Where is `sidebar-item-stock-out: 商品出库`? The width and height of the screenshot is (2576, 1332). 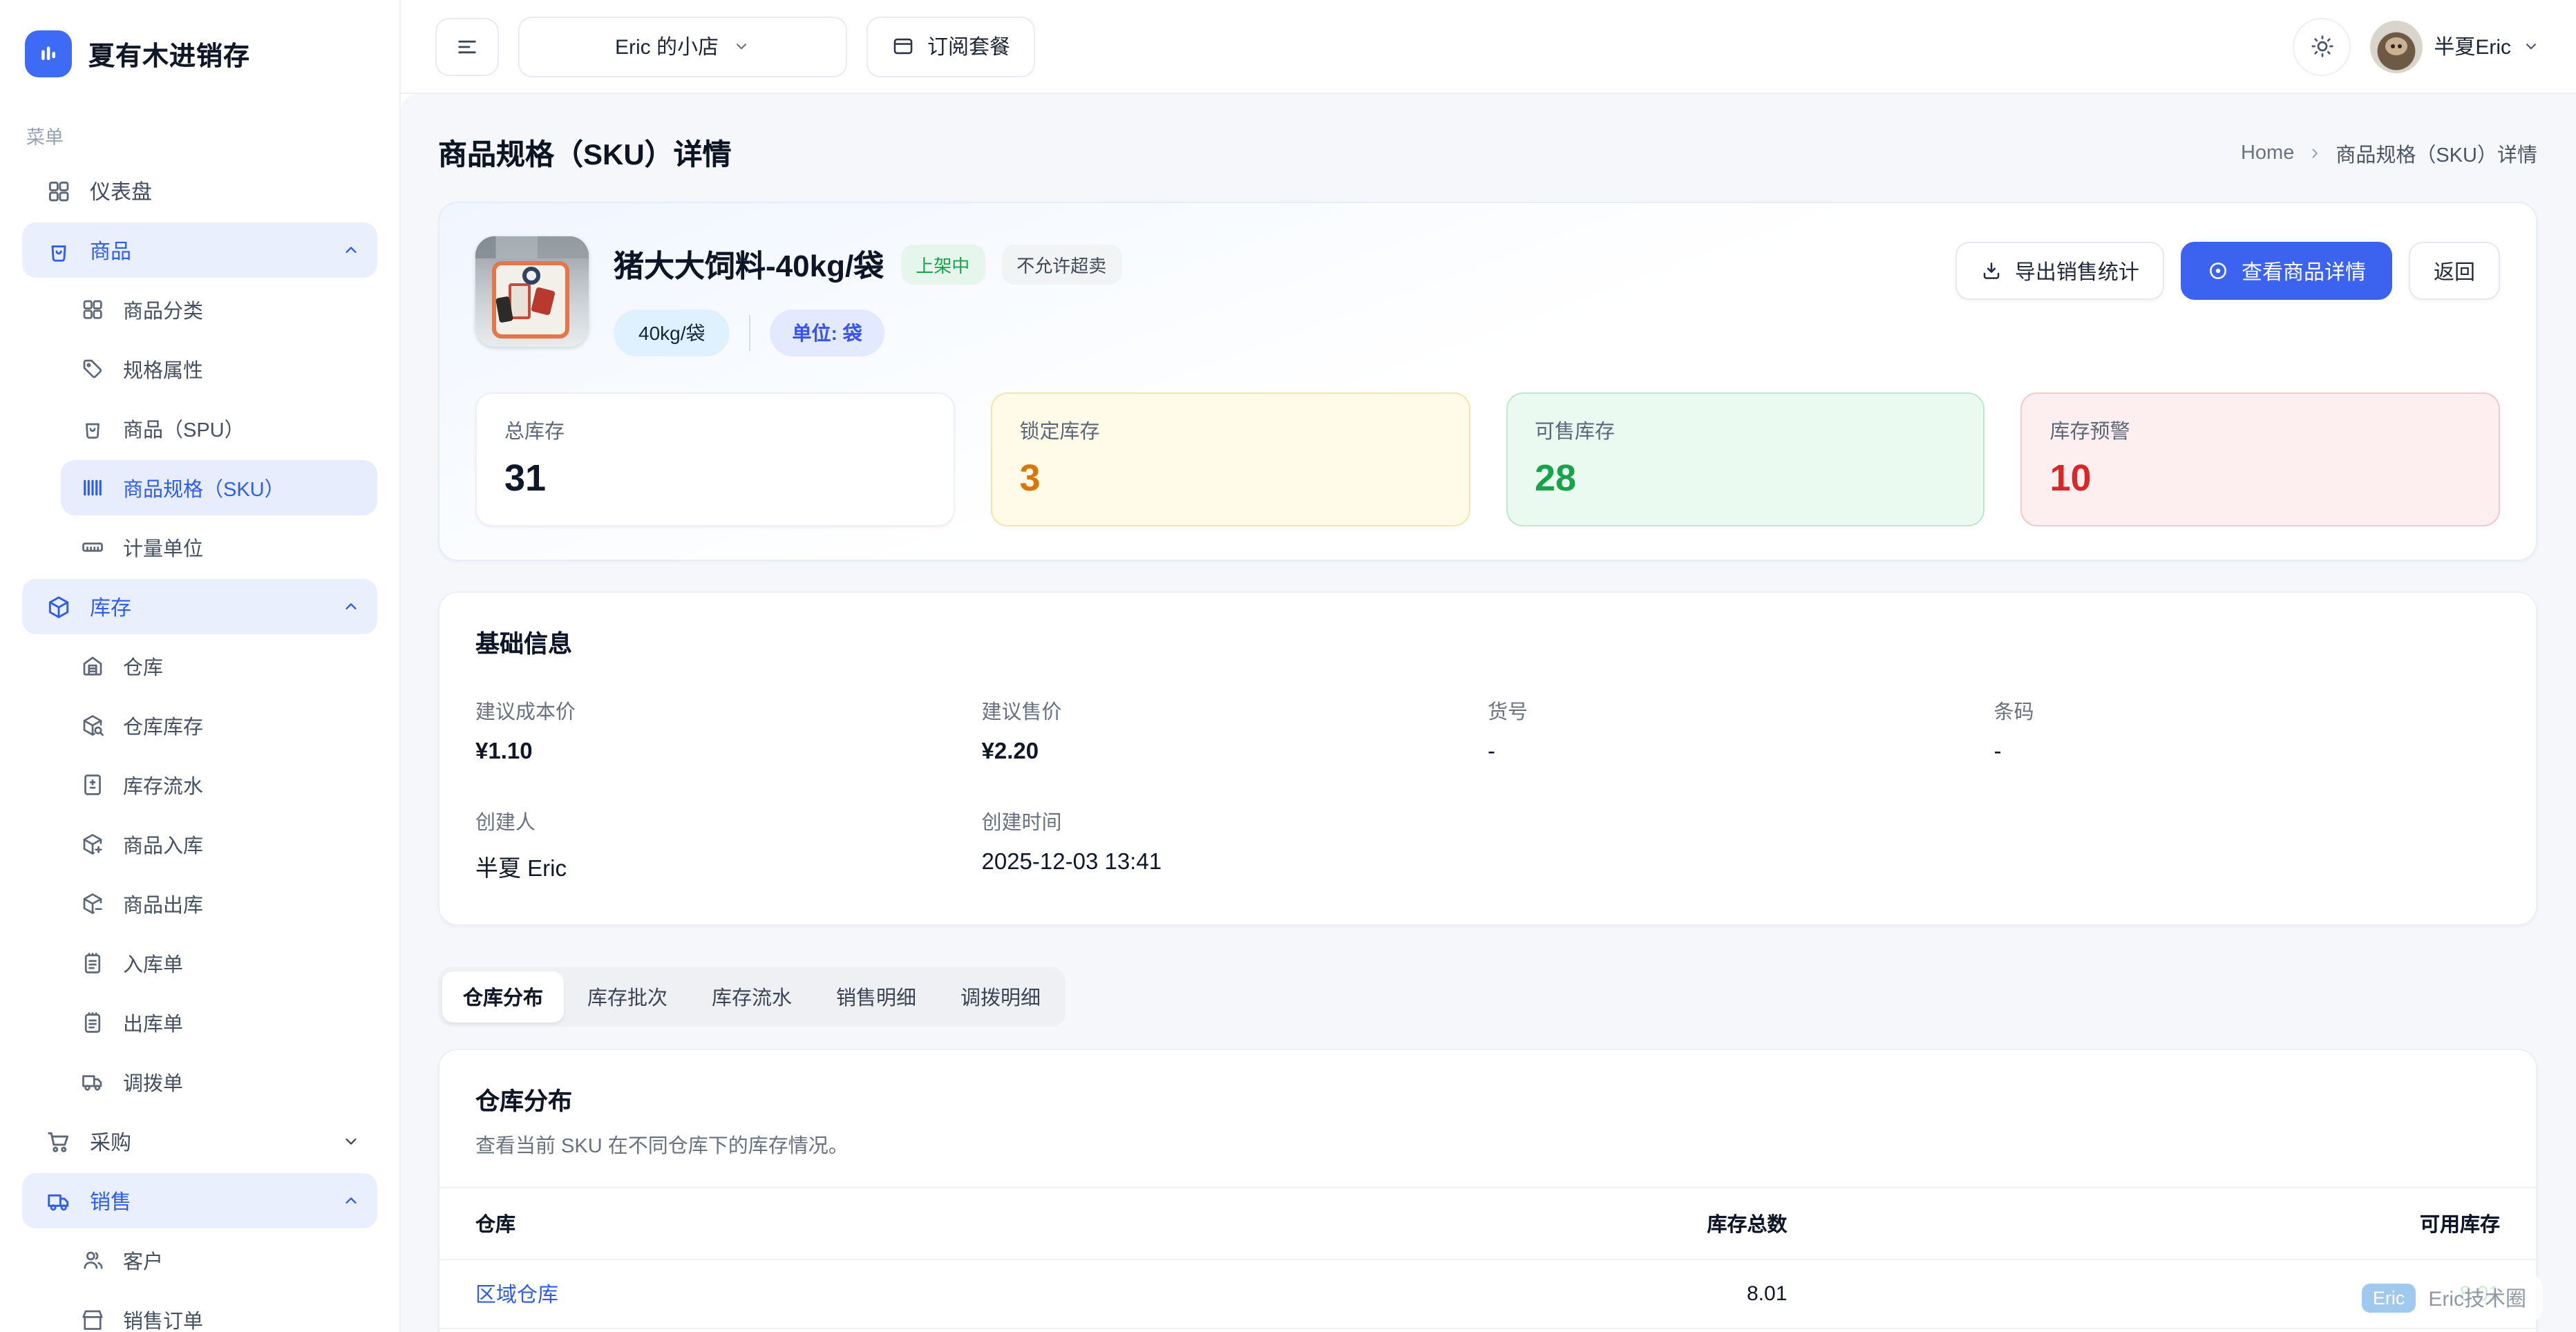 sidebar-item-stock-out: 商品出库 is located at coordinates (219, 903).